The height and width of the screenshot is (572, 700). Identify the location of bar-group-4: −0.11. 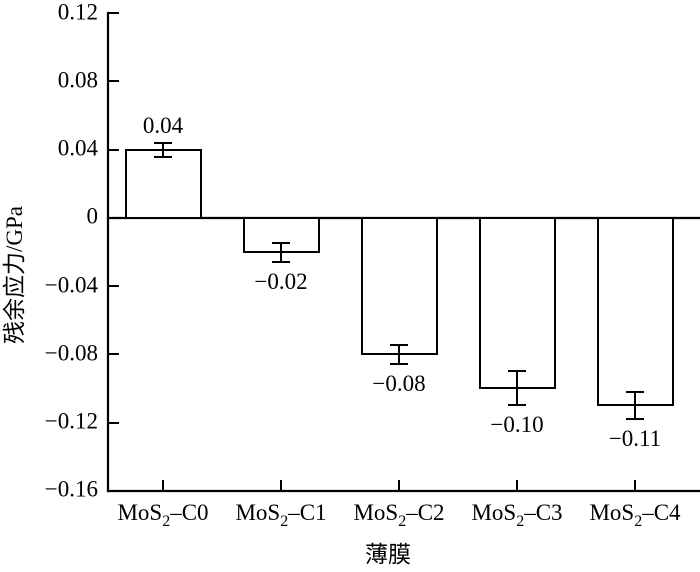
(635, 334).